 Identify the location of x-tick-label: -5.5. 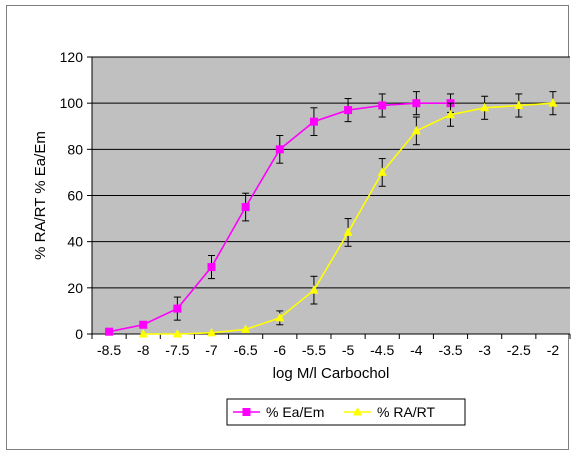
(314, 350).